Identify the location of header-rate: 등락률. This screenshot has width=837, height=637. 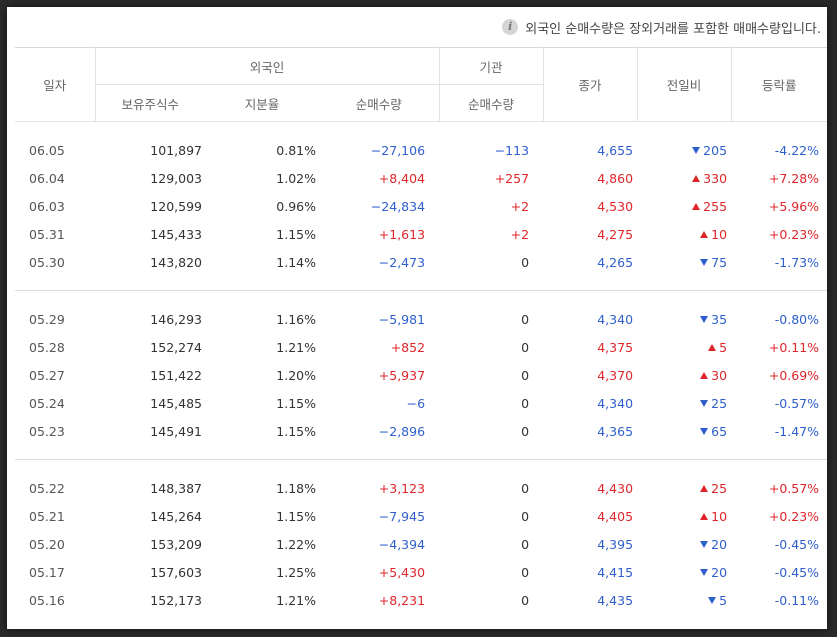
(779, 84).